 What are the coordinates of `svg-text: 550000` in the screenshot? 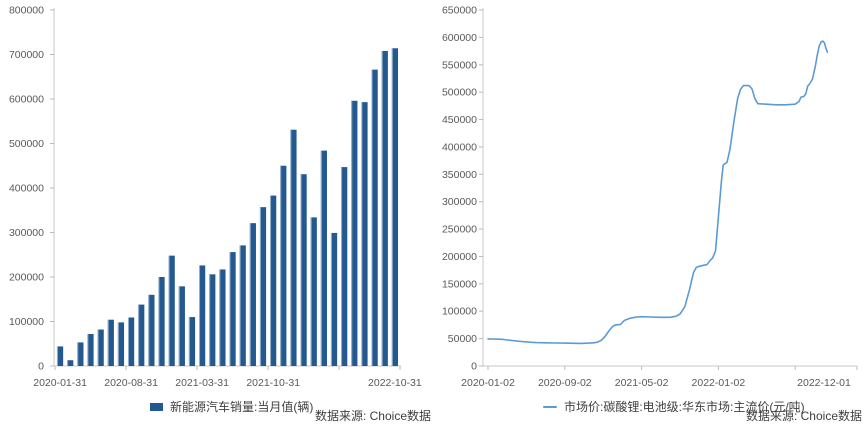 It's located at (459, 65).